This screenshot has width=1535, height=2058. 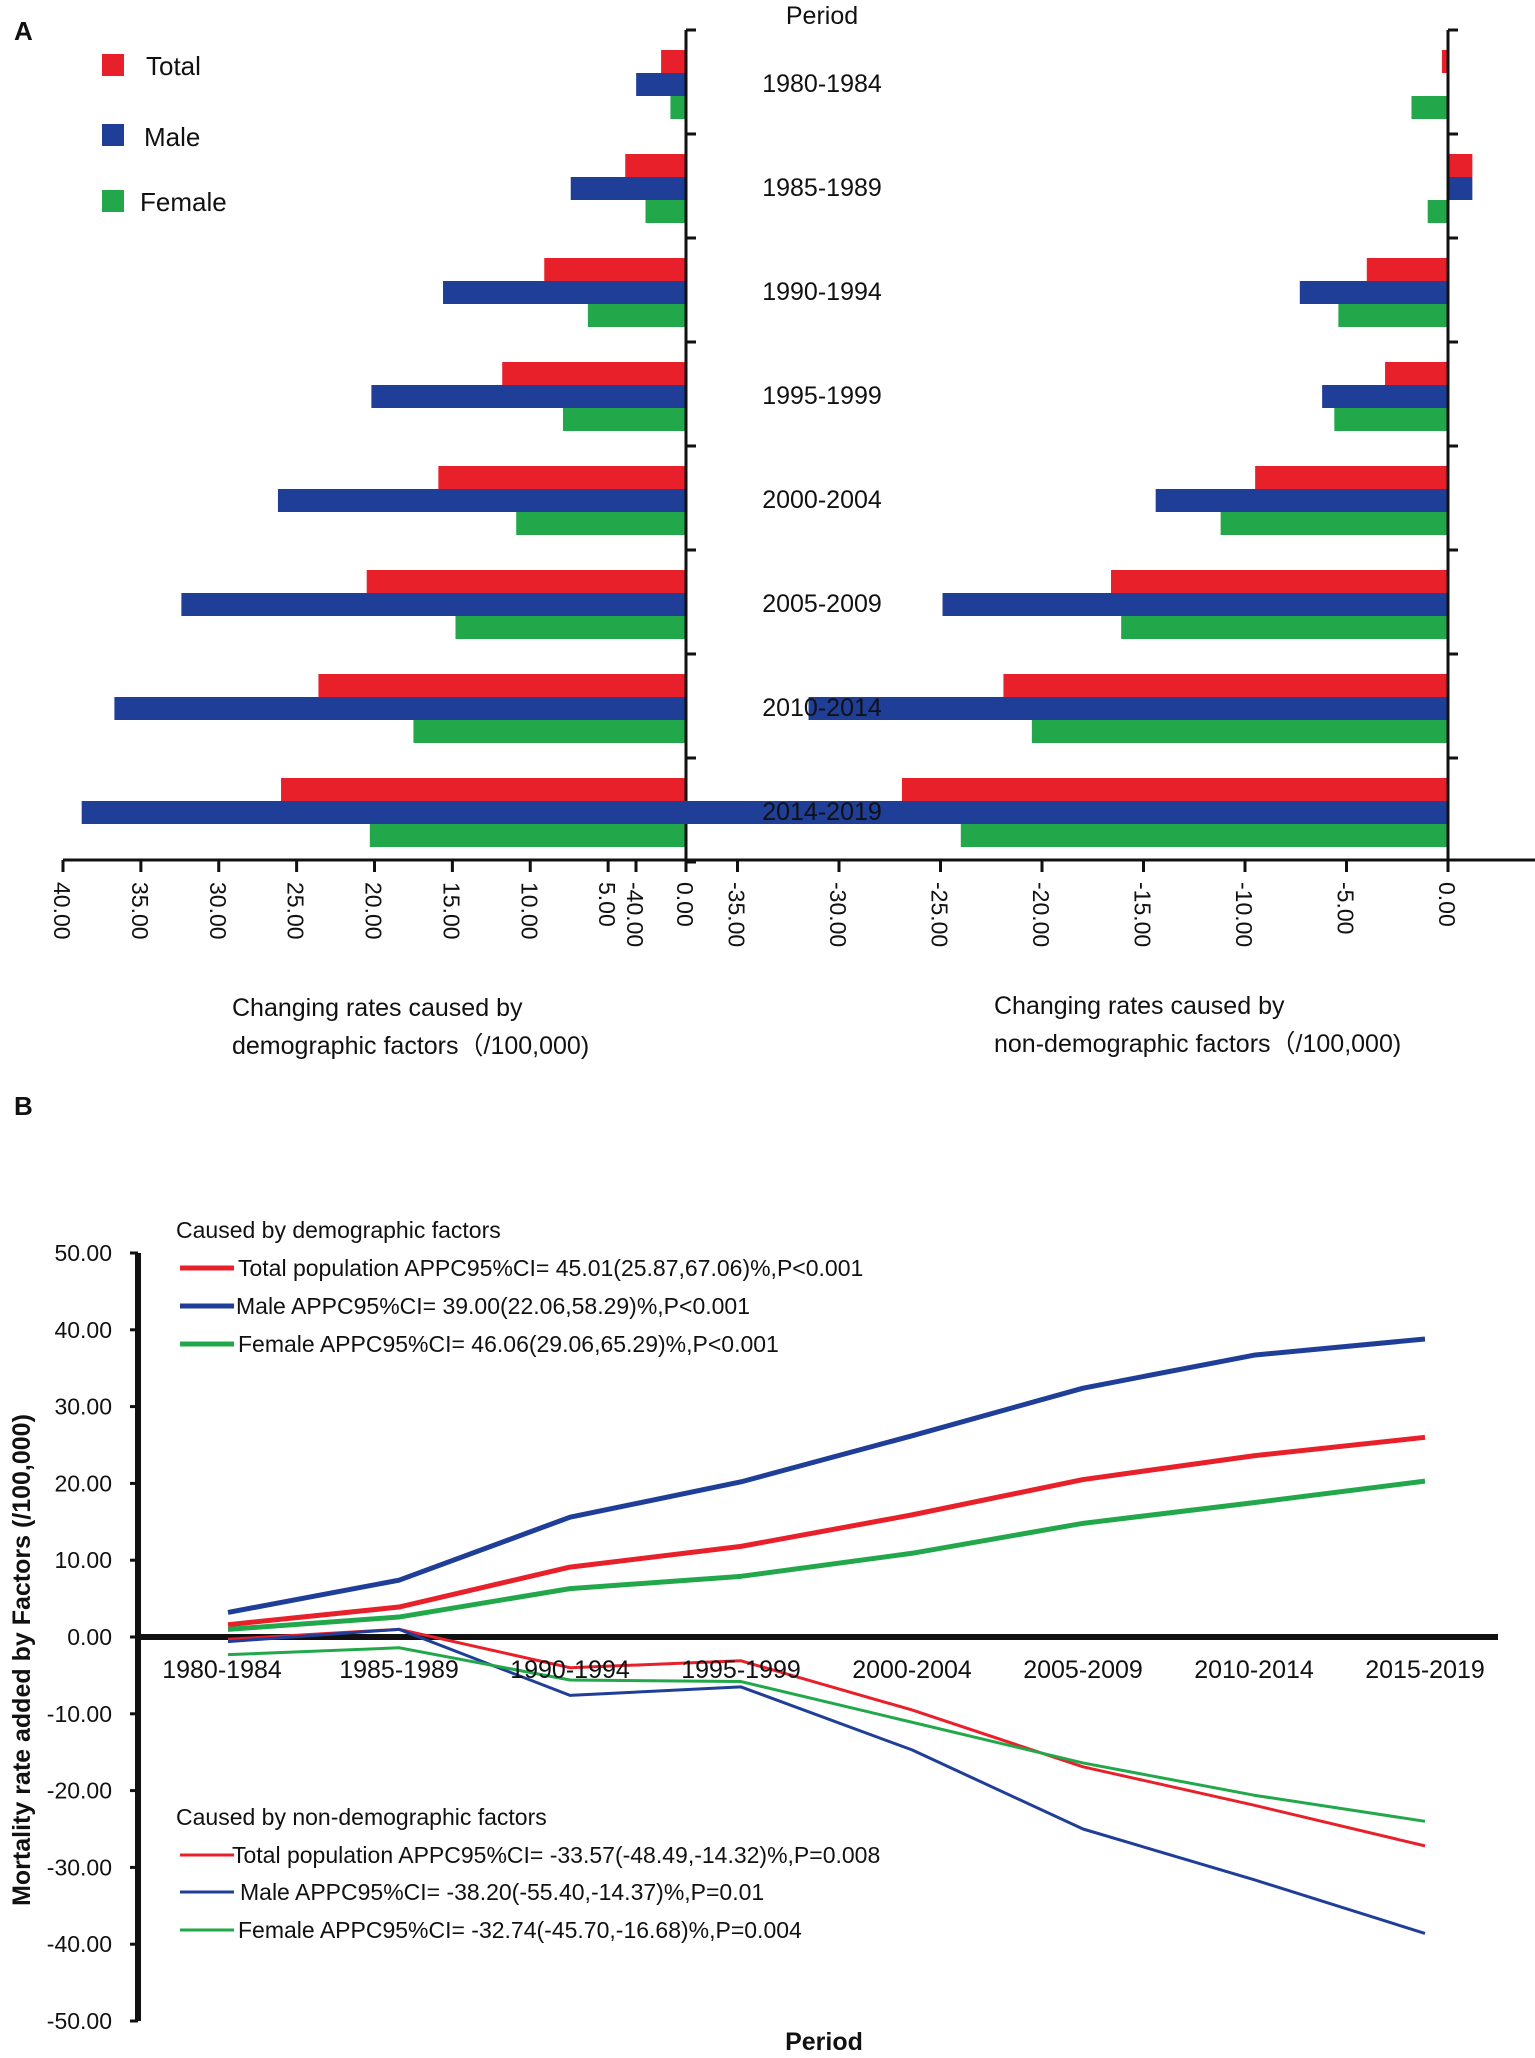 I want to click on right-bar-female-2000-2004, so click(x=1334, y=523).